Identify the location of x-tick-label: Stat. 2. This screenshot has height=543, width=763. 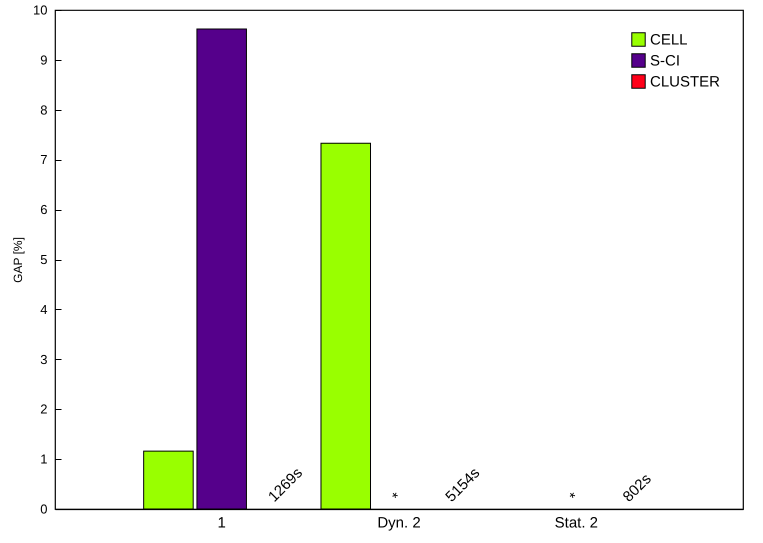
(576, 523).